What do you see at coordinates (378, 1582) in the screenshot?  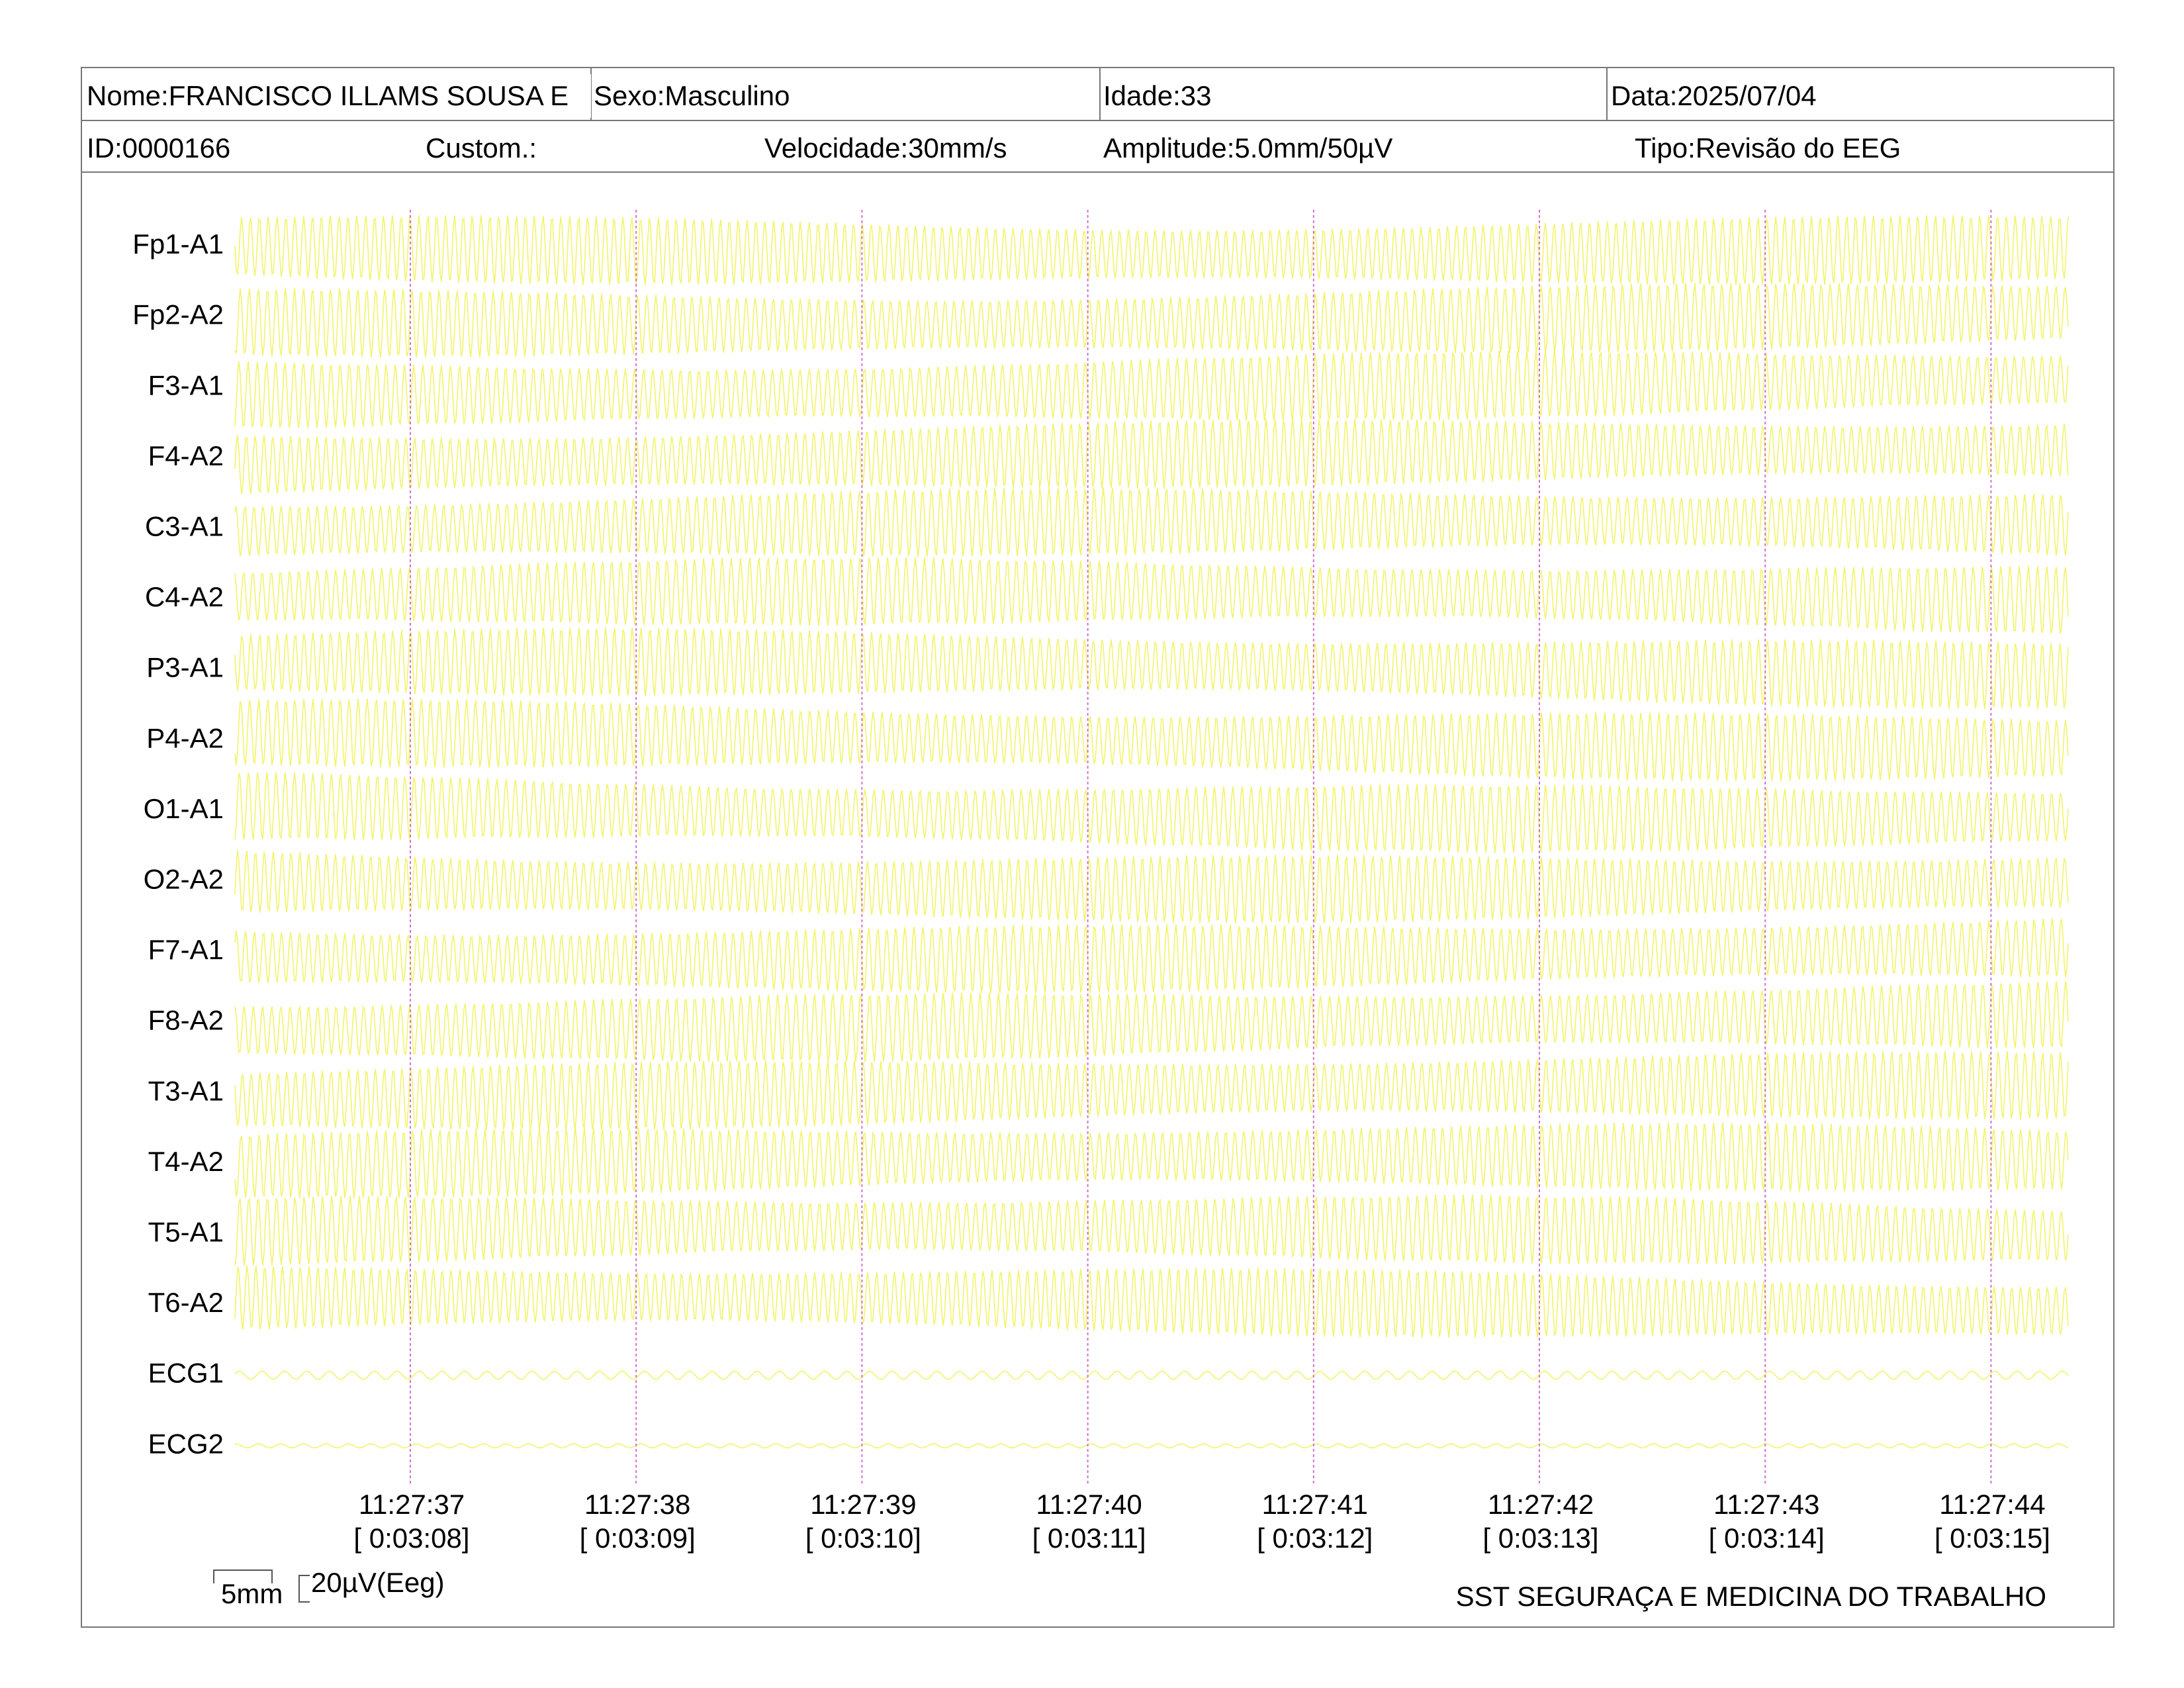 I see `scale-voltage: 20µV(Eeg)` at bounding box center [378, 1582].